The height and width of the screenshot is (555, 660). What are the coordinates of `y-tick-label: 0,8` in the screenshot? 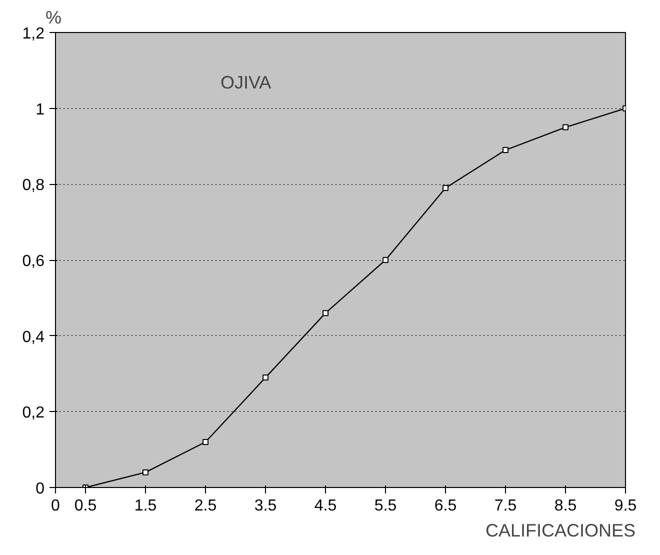 It's located at (33, 185).